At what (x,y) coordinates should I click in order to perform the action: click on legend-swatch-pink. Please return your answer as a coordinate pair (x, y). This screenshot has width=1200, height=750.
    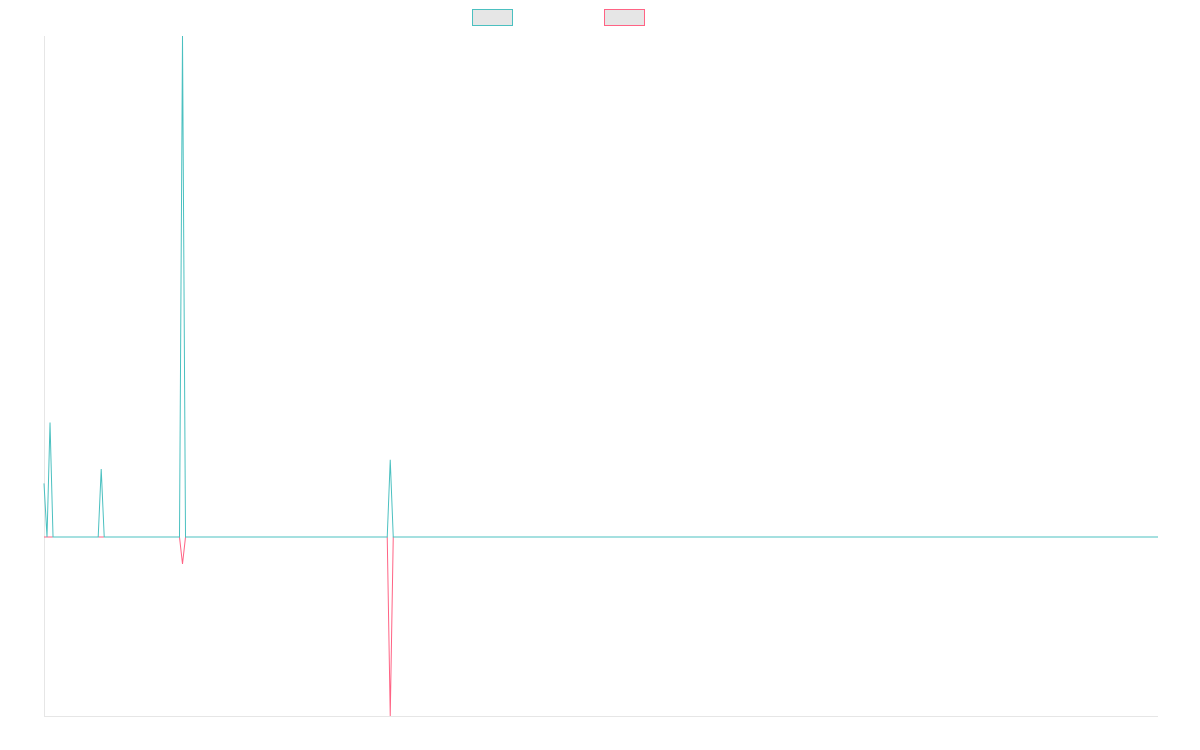
    Looking at the image, I should click on (624, 17).